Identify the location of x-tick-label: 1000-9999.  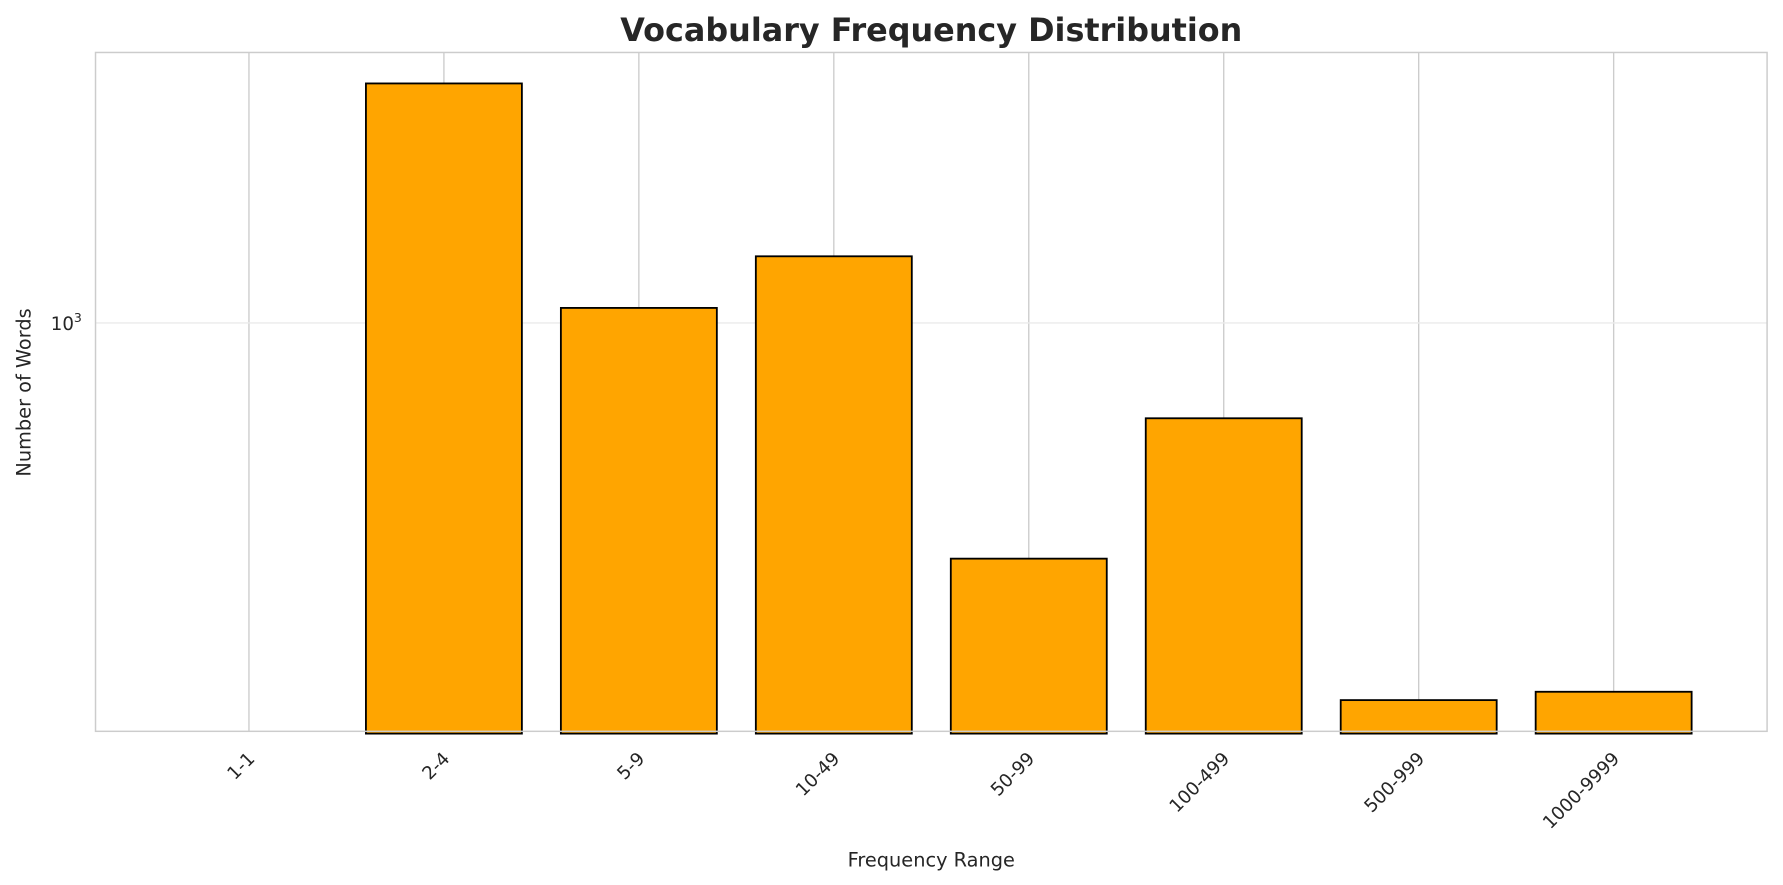
(1581, 790).